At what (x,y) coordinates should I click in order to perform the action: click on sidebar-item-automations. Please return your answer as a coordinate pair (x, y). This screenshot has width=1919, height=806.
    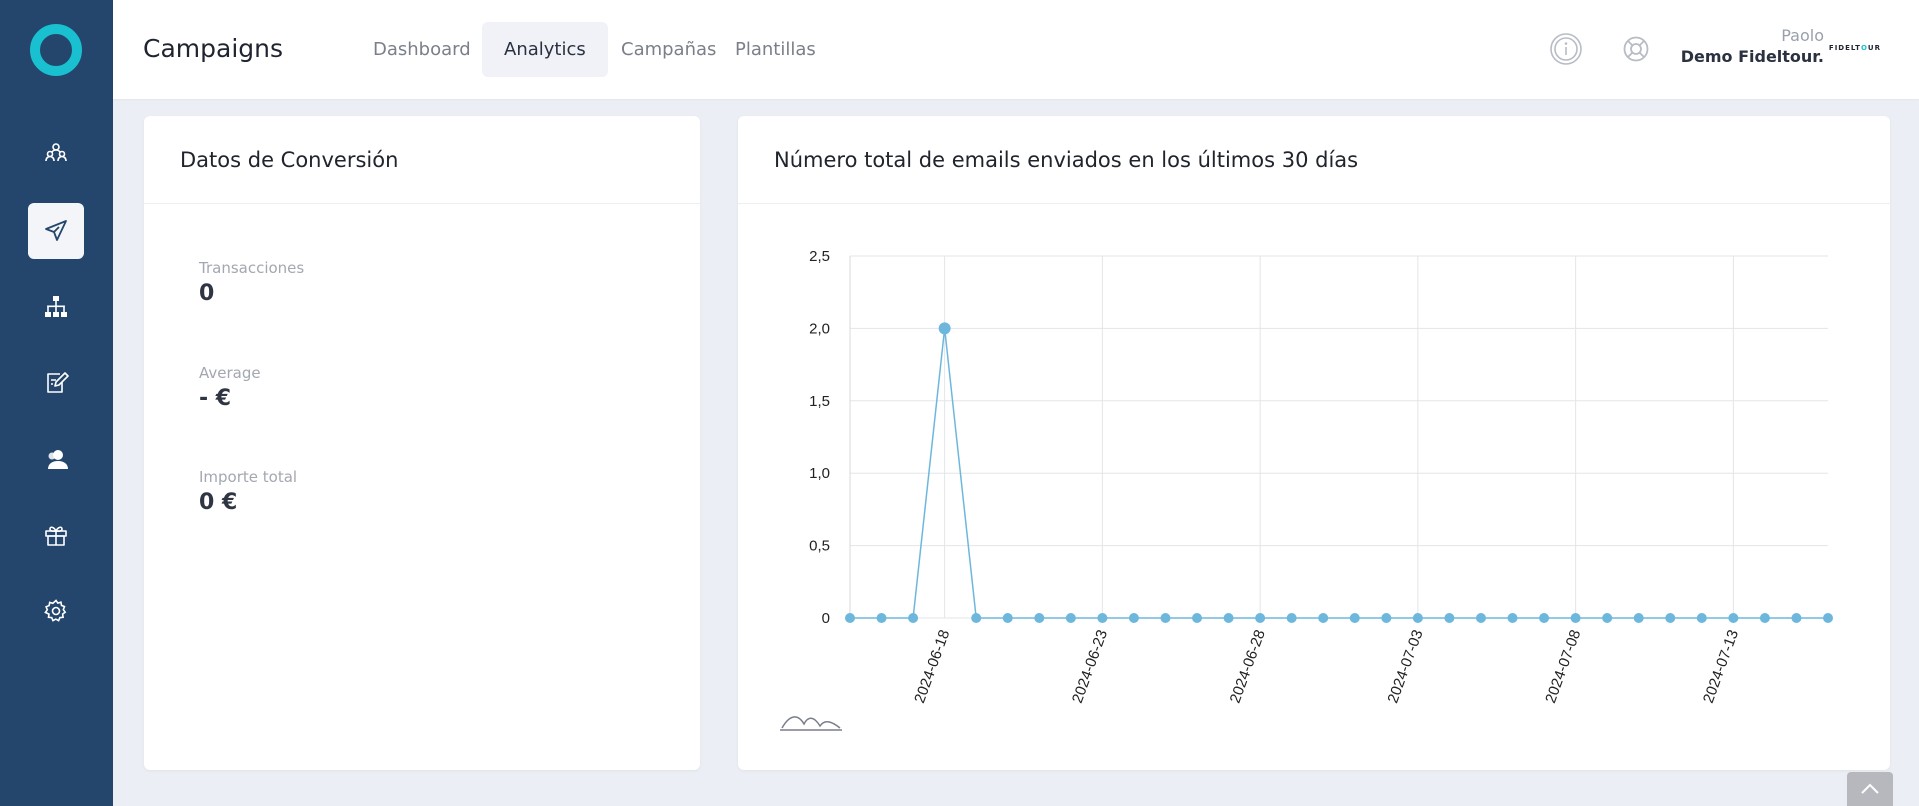
    Looking at the image, I should click on (56, 307).